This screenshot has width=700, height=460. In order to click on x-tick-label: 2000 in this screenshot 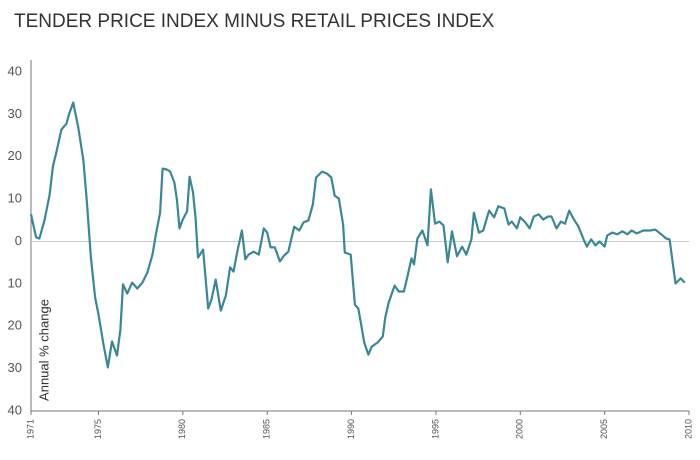, I will do `click(520, 429)`.